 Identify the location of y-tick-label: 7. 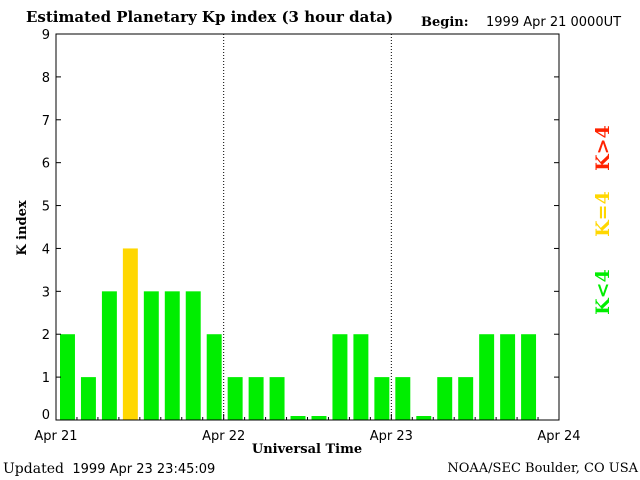
(46, 121).